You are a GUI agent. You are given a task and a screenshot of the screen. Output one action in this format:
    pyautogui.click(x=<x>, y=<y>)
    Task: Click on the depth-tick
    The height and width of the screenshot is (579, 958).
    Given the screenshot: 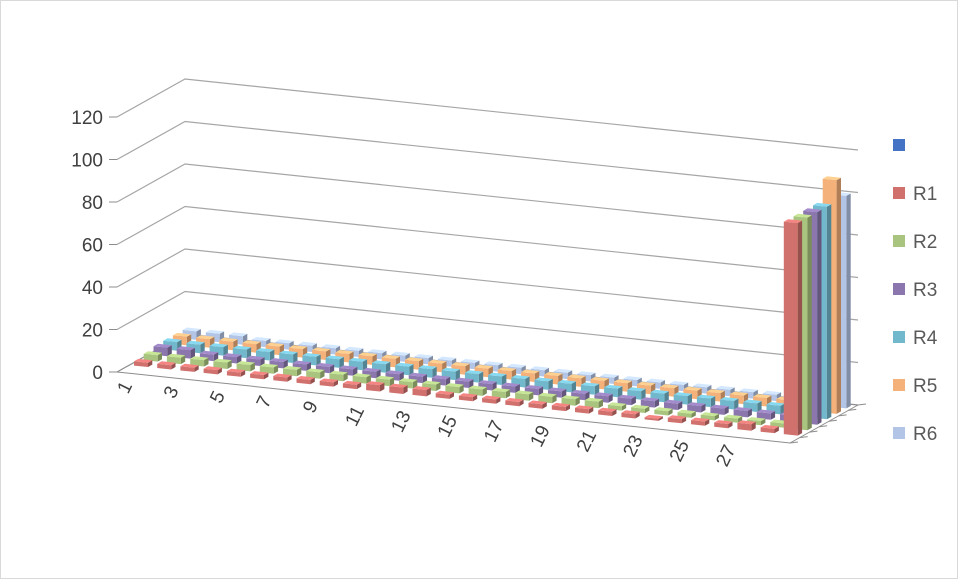 What is the action you would take?
    pyautogui.click(x=862, y=404)
    